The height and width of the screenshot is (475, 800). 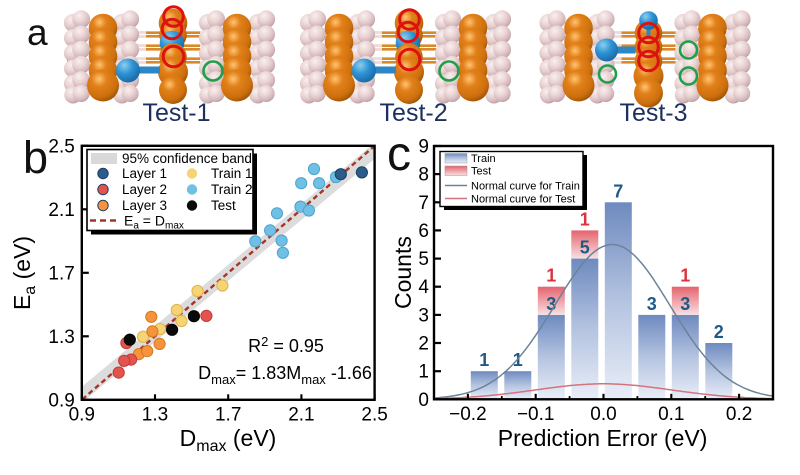 What do you see at coordinates (525, 187) in the screenshot?
I see `svg-text: Normal curve for Train` at bounding box center [525, 187].